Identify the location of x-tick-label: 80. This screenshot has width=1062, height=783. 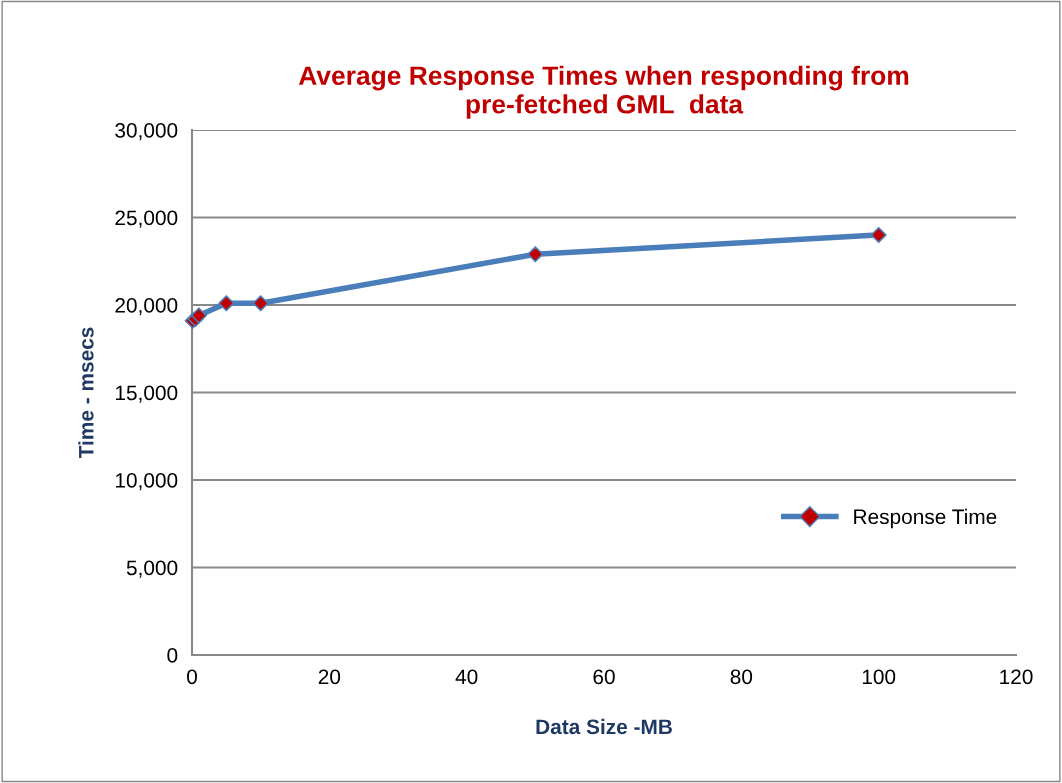
(741, 677).